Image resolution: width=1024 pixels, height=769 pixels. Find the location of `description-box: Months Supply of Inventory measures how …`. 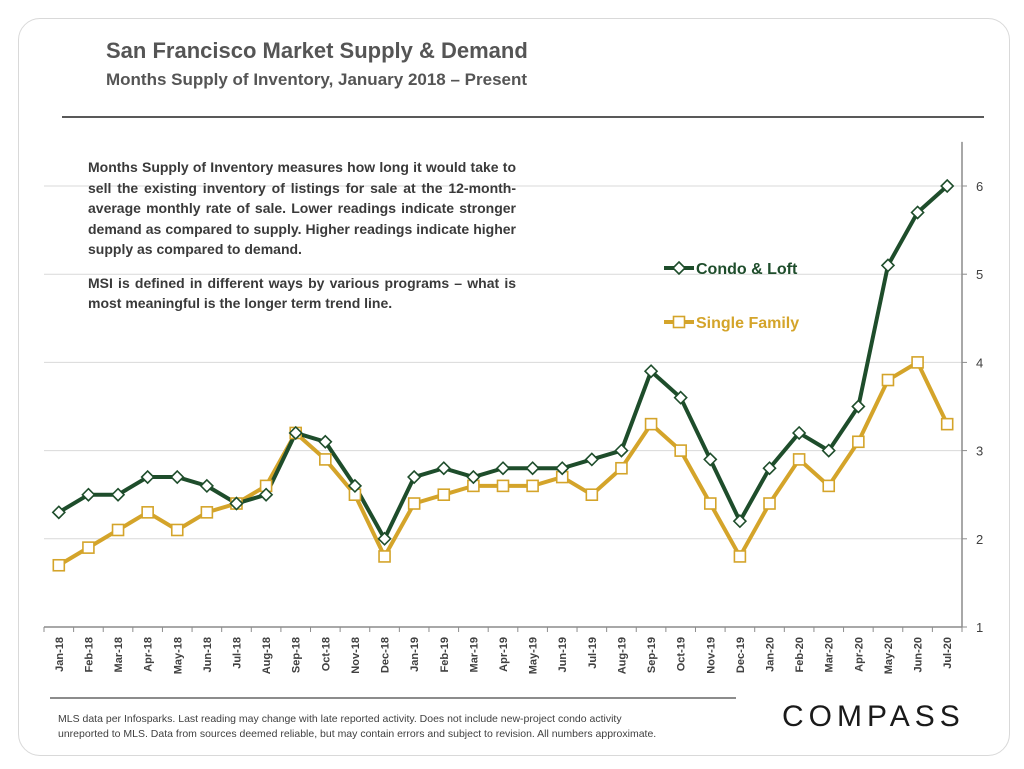

description-box: Months Supply of Inventory measures how … is located at coordinates (302, 242).